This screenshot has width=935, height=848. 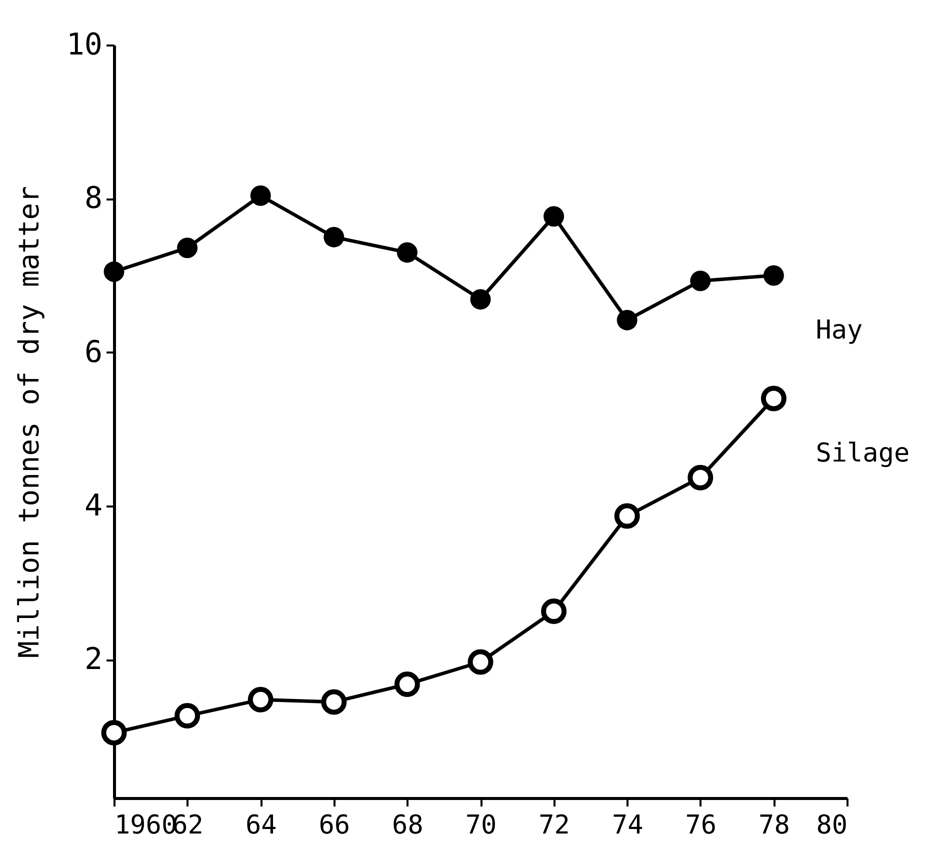 What do you see at coordinates (84, 45) in the screenshot?
I see `y-tick-label: 10` at bounding box center [84, 45].